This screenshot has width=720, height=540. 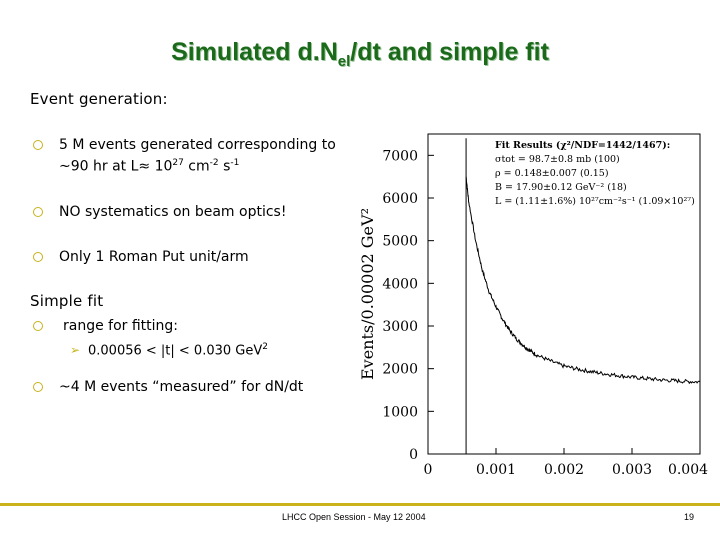 I want to click on section-simple-fit: Simple fit, so click(x=67, y=301).